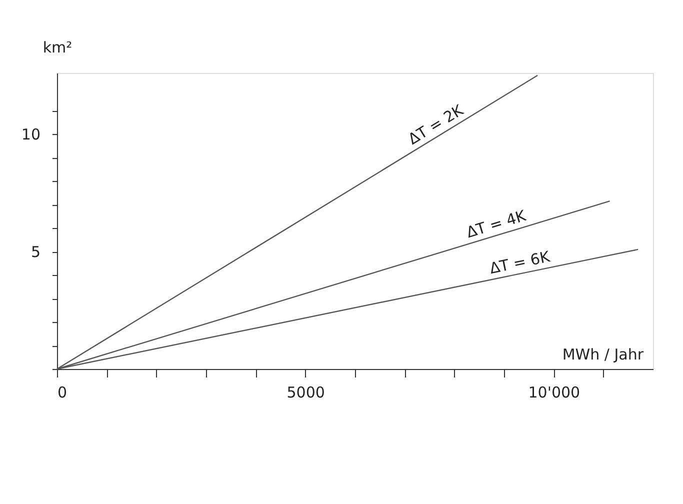 This screenshot has height=504, width=683. What do you see at coordinates (35, 252) in the screenshot?
I see `y-tick-label: 5` at bounding box center [35, 252].